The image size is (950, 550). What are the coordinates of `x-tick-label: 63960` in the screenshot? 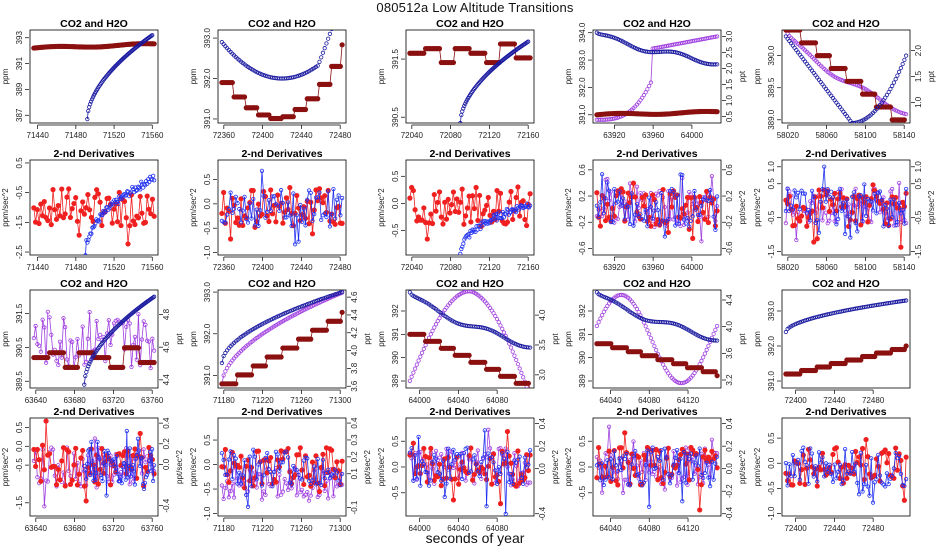 It's located at (653, 135).